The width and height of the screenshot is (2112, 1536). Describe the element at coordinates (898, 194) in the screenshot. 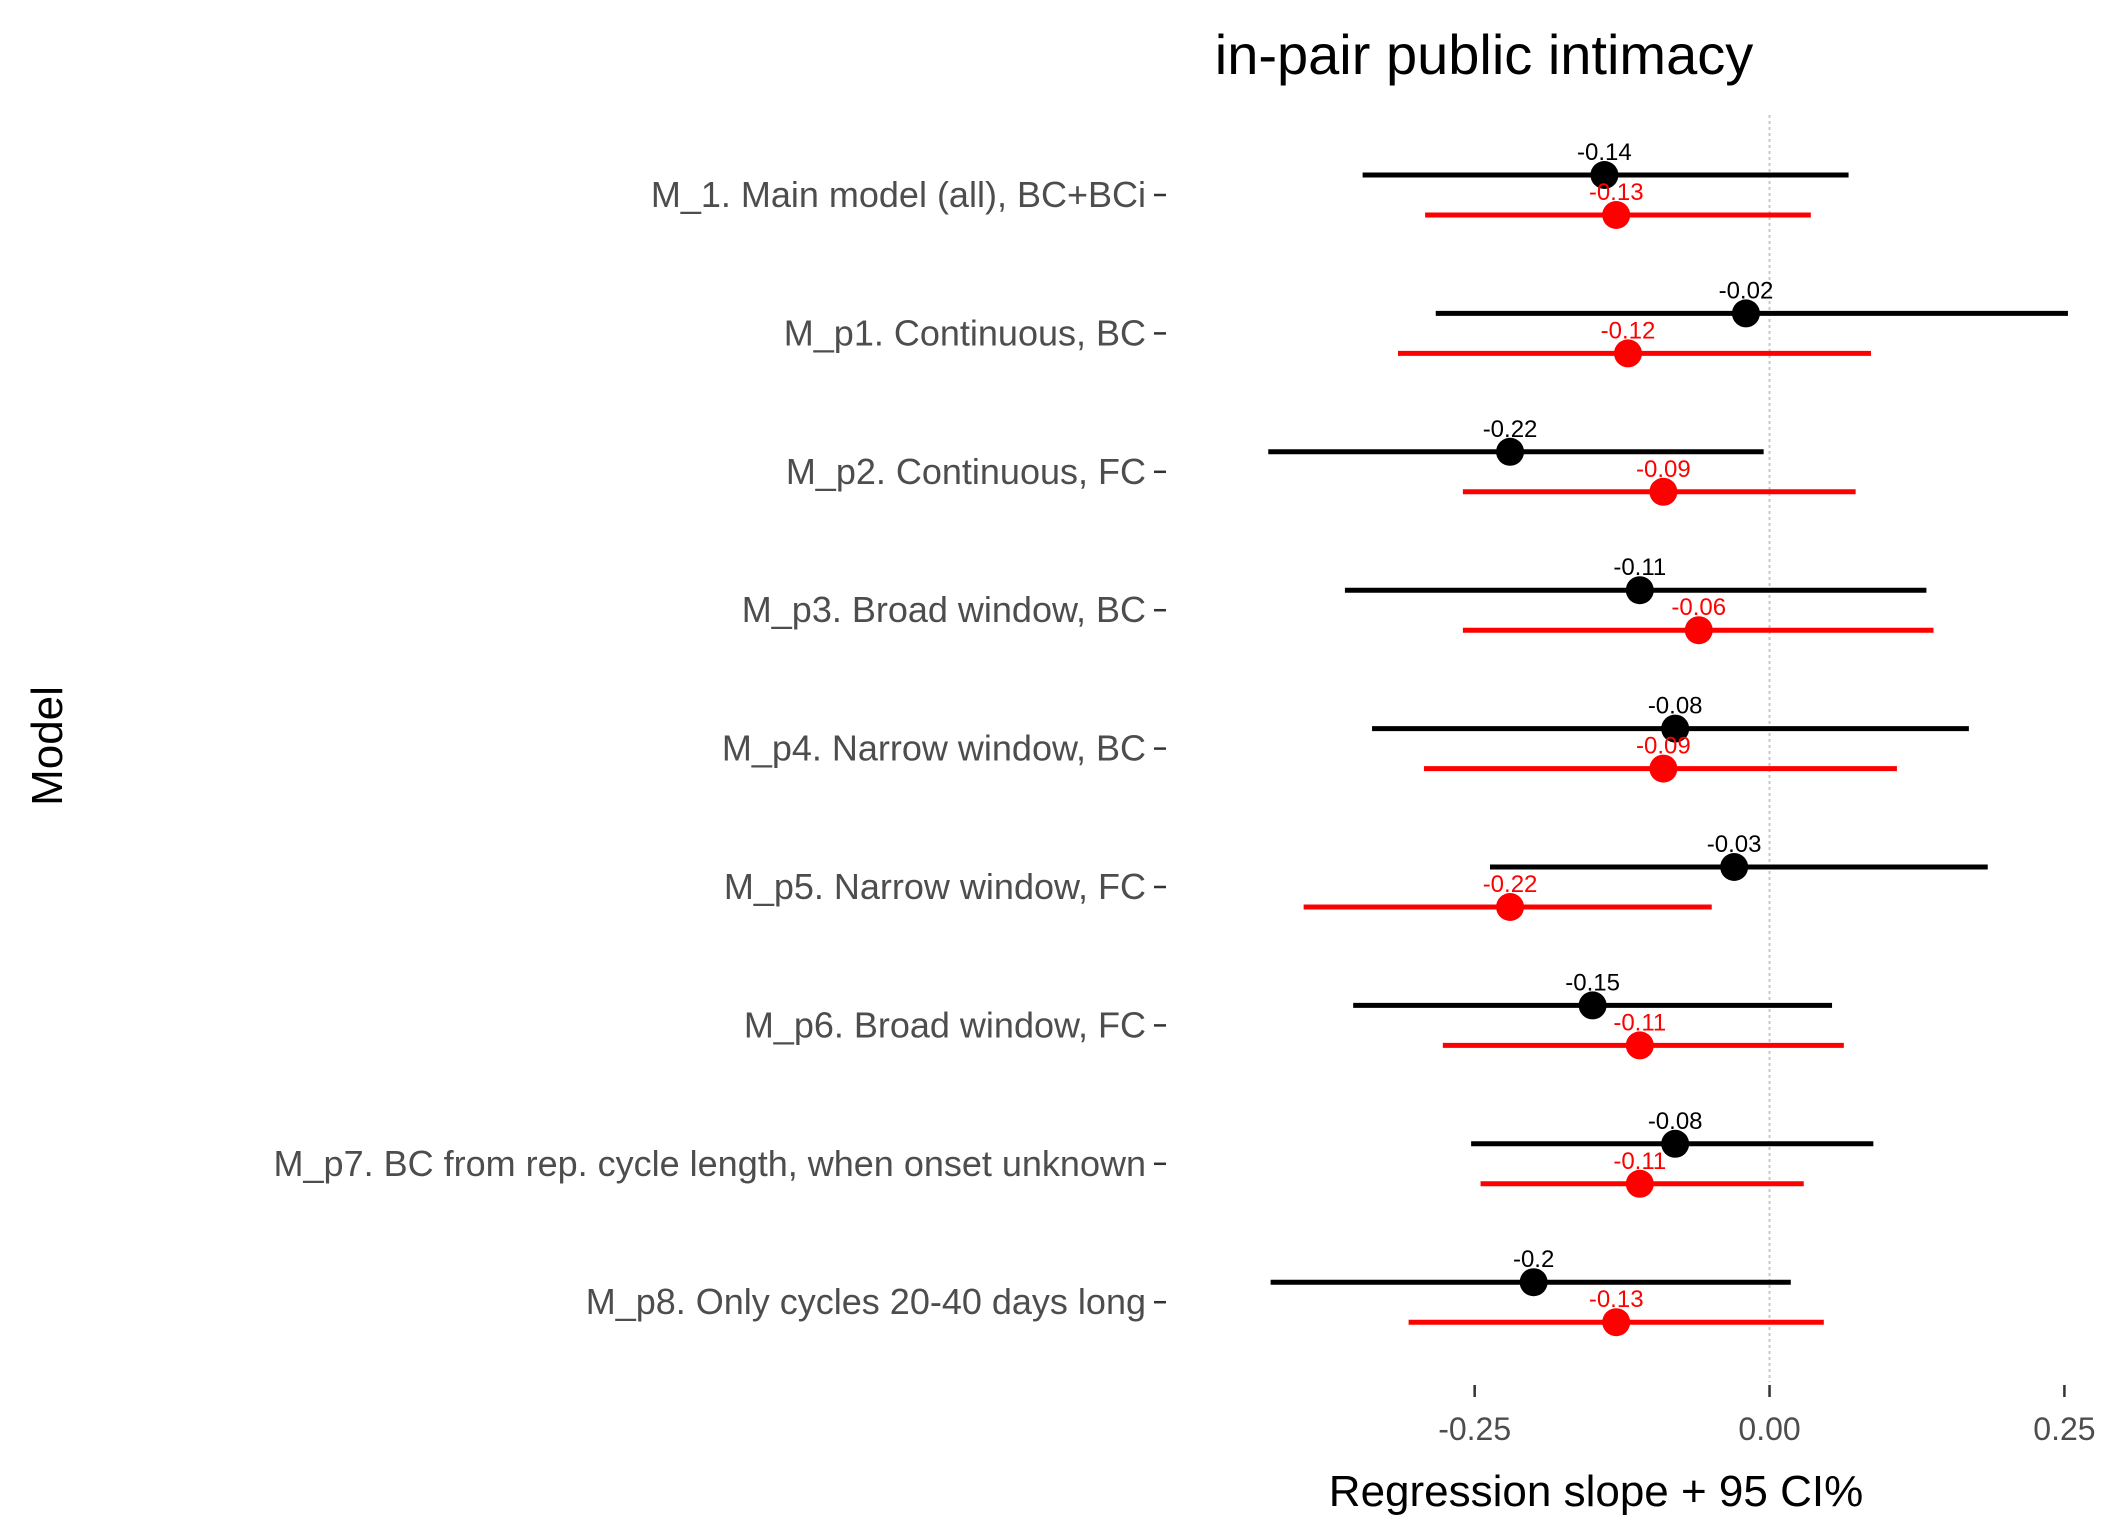

I see `y-tick-label: M_1. Main model (all), BC+BCi` at that location.